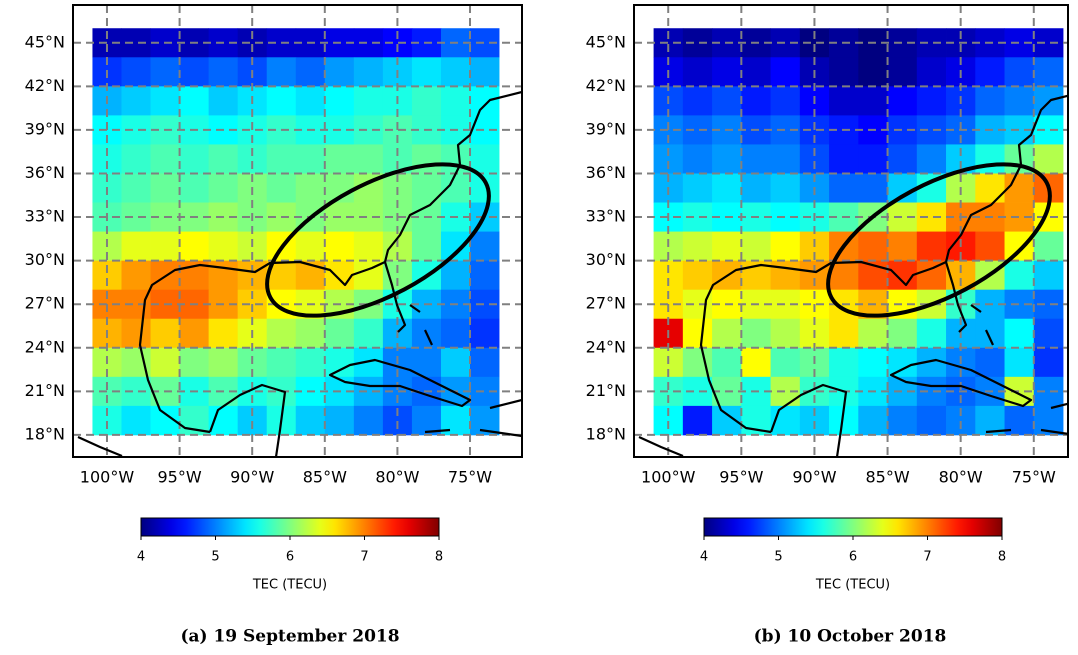 The width and height of the screenshot is (1078, 655). I want to click on colorbar-tick-label: 8, so click(439, 557).